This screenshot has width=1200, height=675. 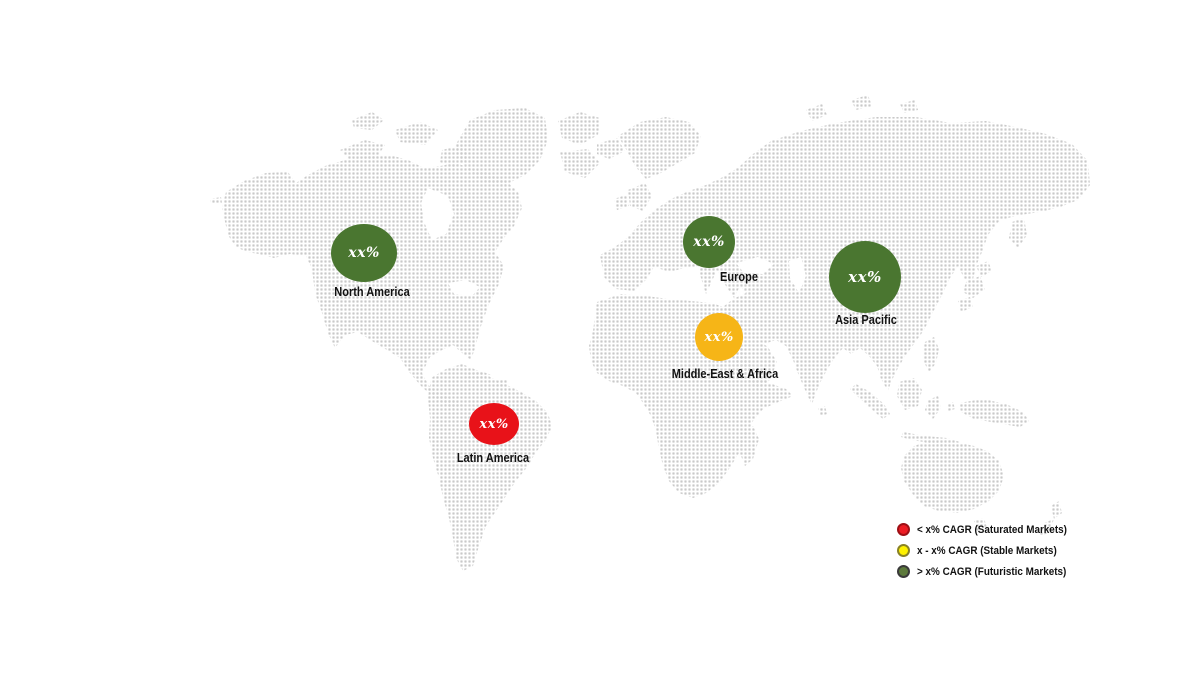 I want to click on bubble-europe: xx%, so click(x=709, y=242).